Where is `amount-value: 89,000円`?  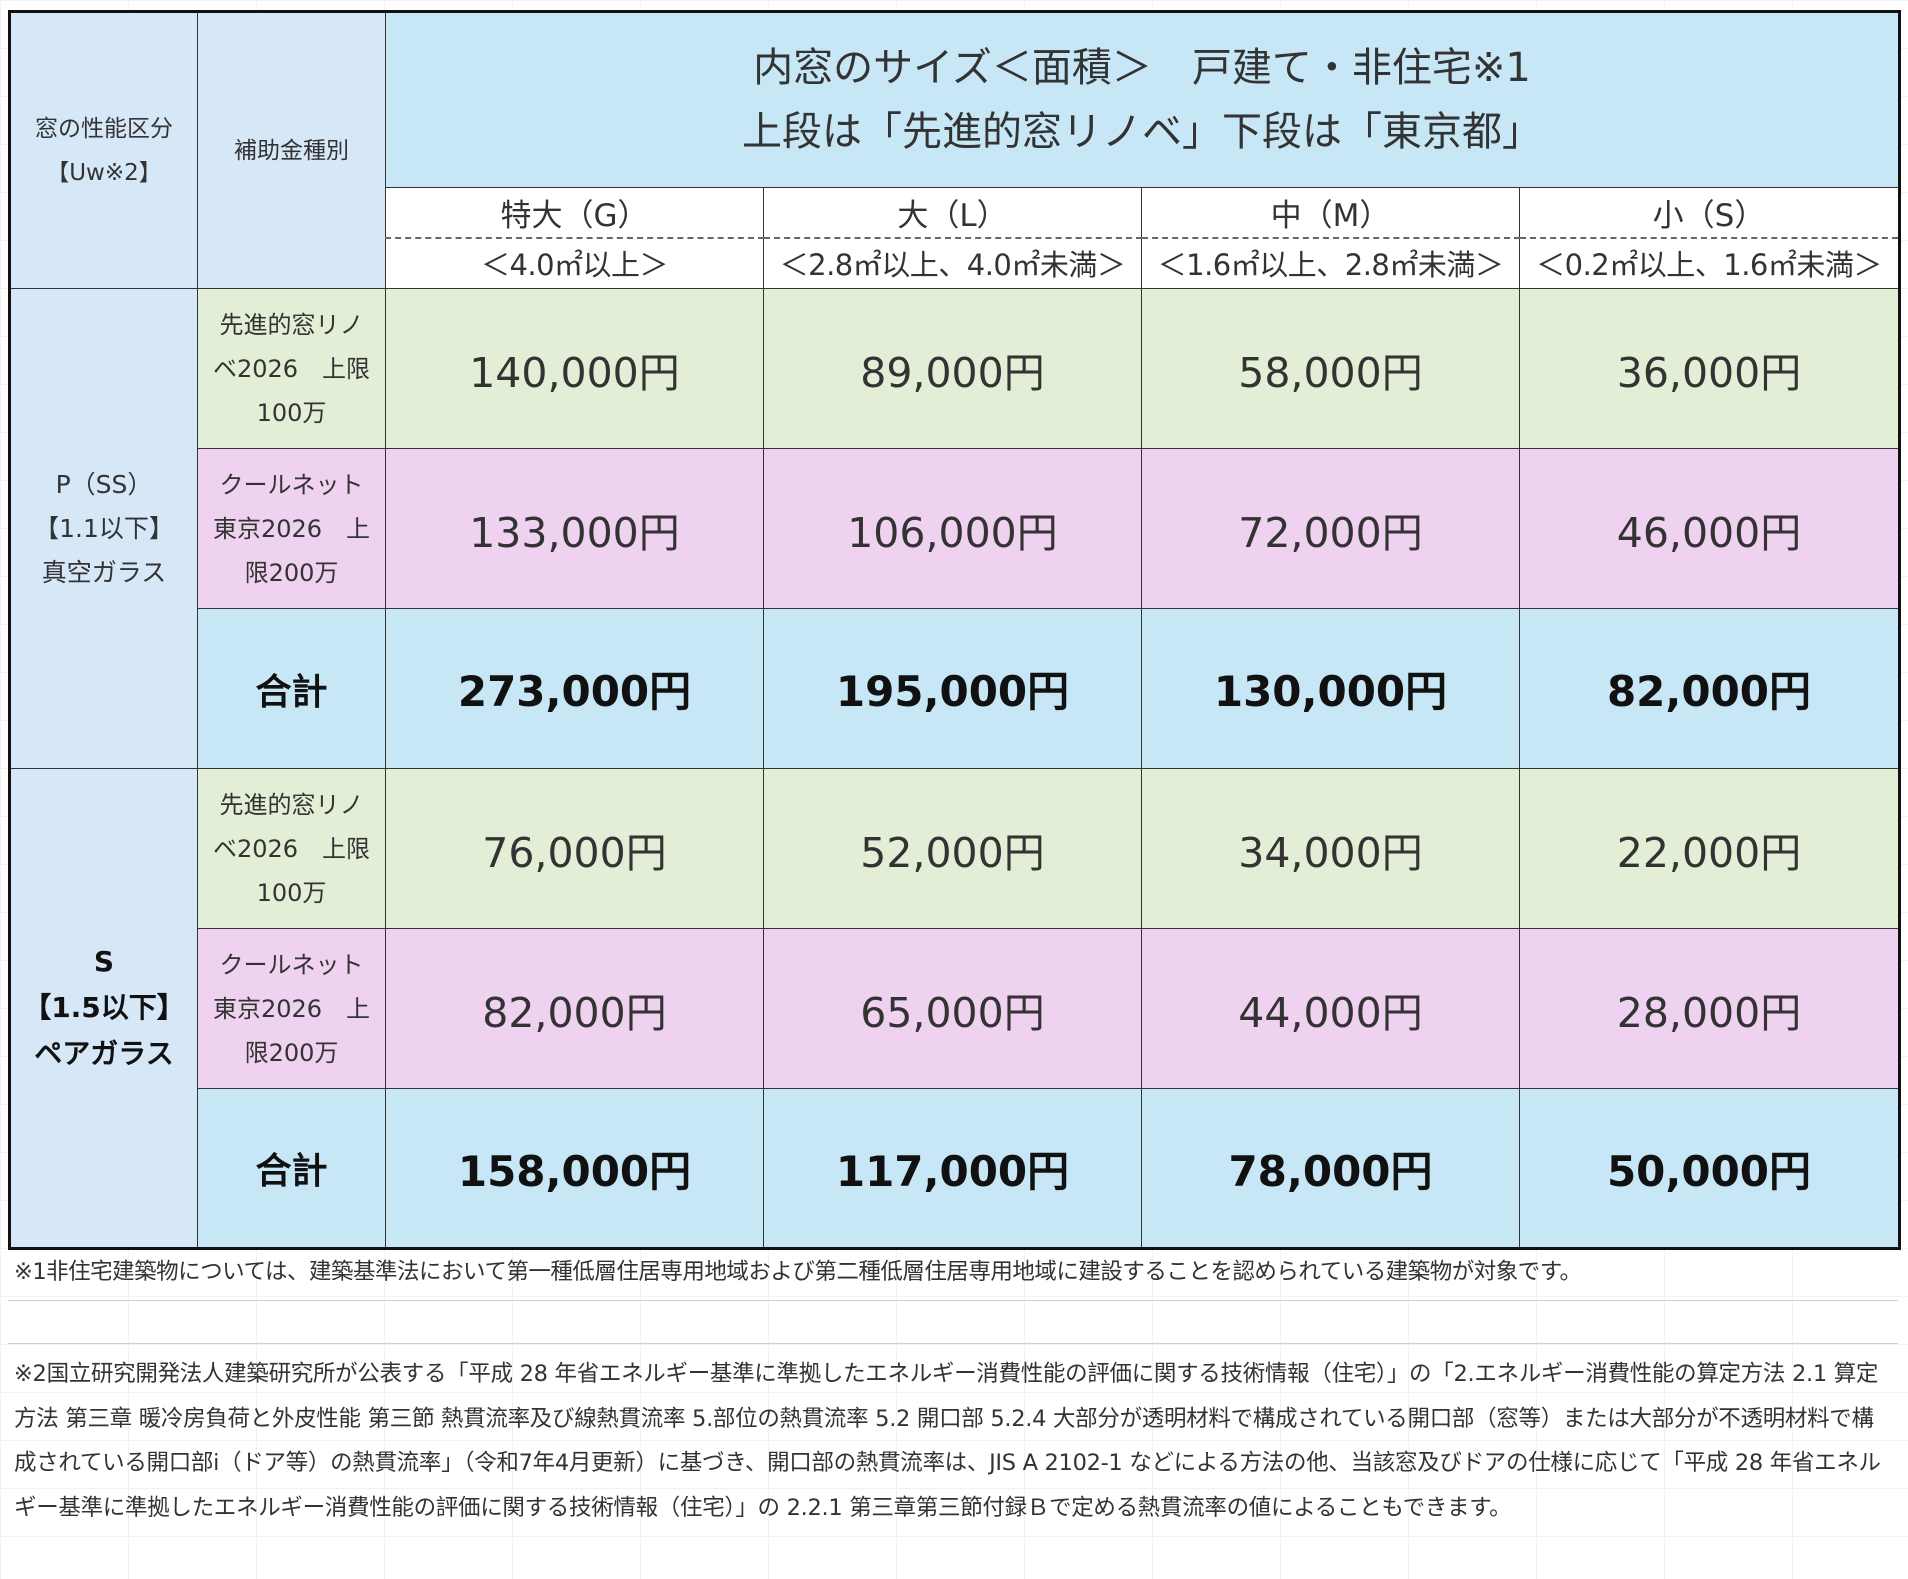 amount-value: 89,000円 is located at coordinates (952, 372).